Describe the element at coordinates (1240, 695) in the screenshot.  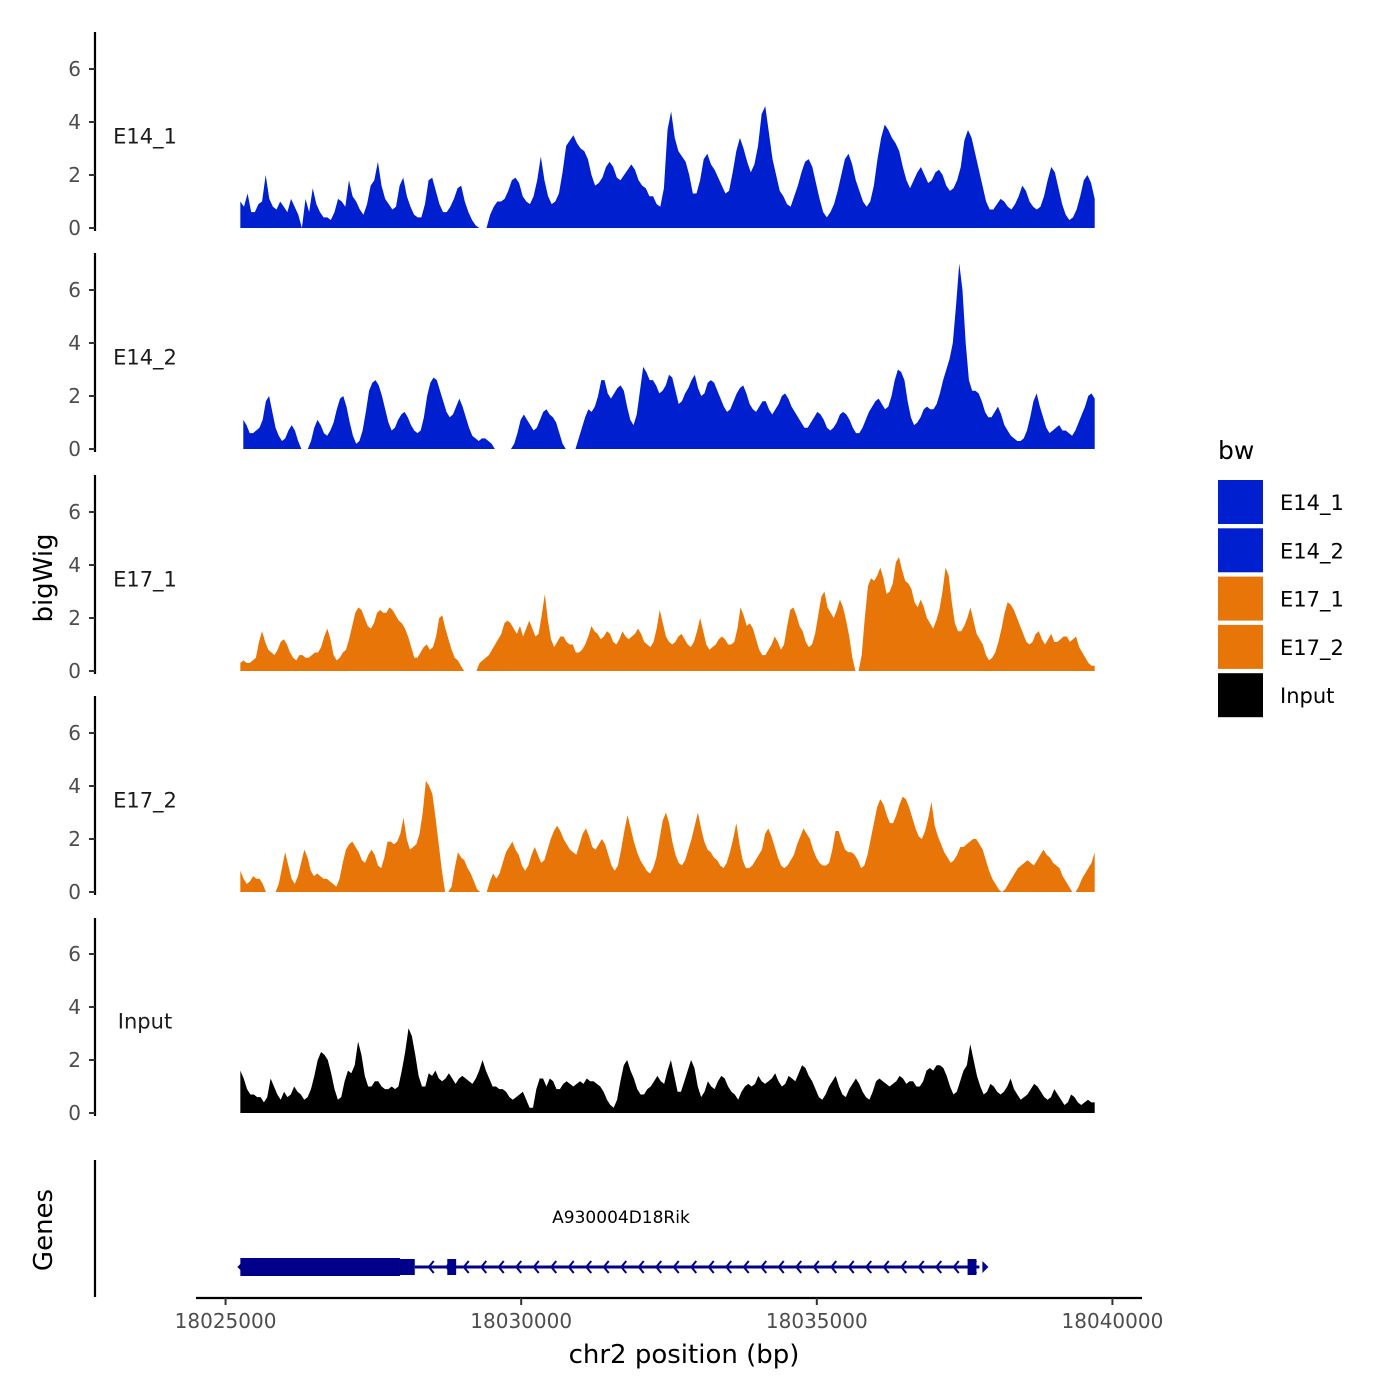
I see `legend-swatch-Input` at that location.